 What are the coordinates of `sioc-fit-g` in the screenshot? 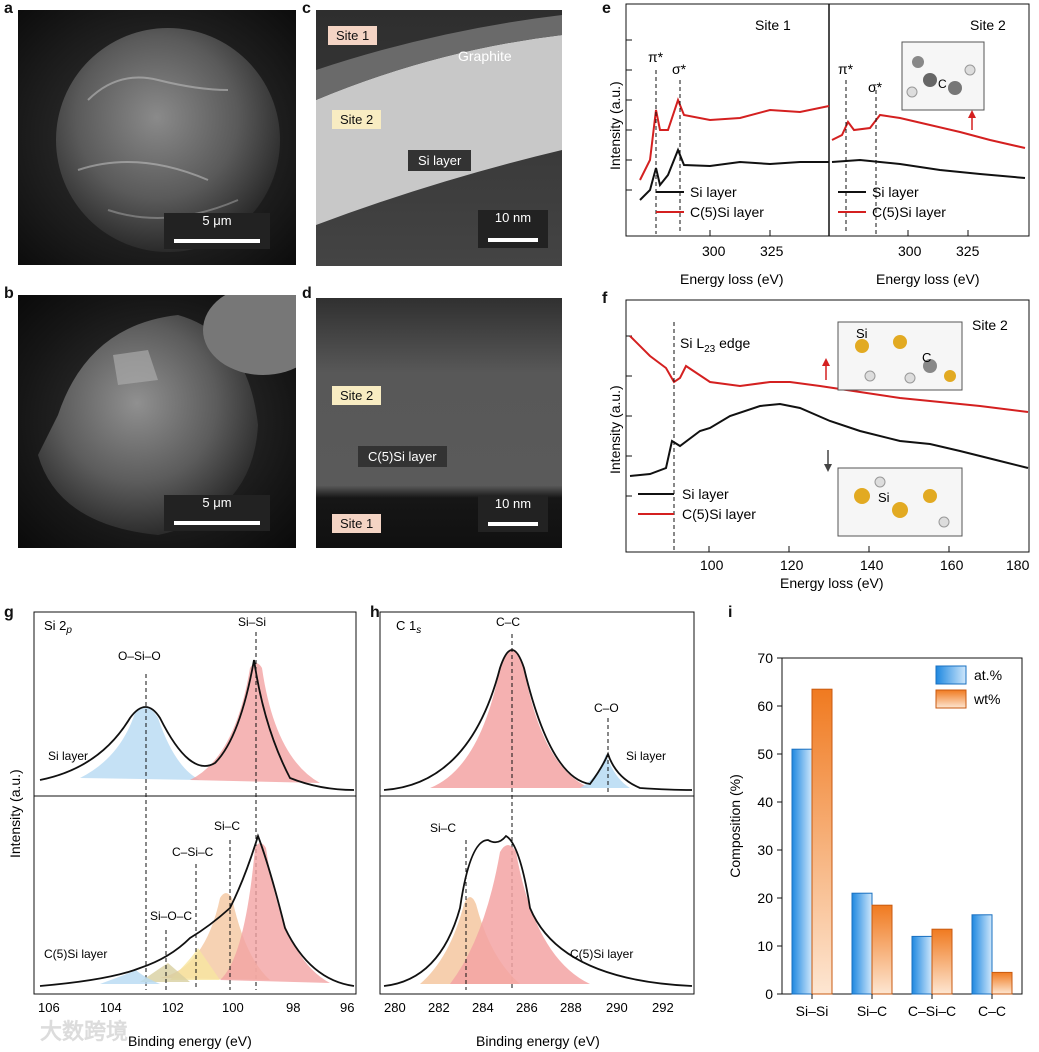 It's located at (165, 972).